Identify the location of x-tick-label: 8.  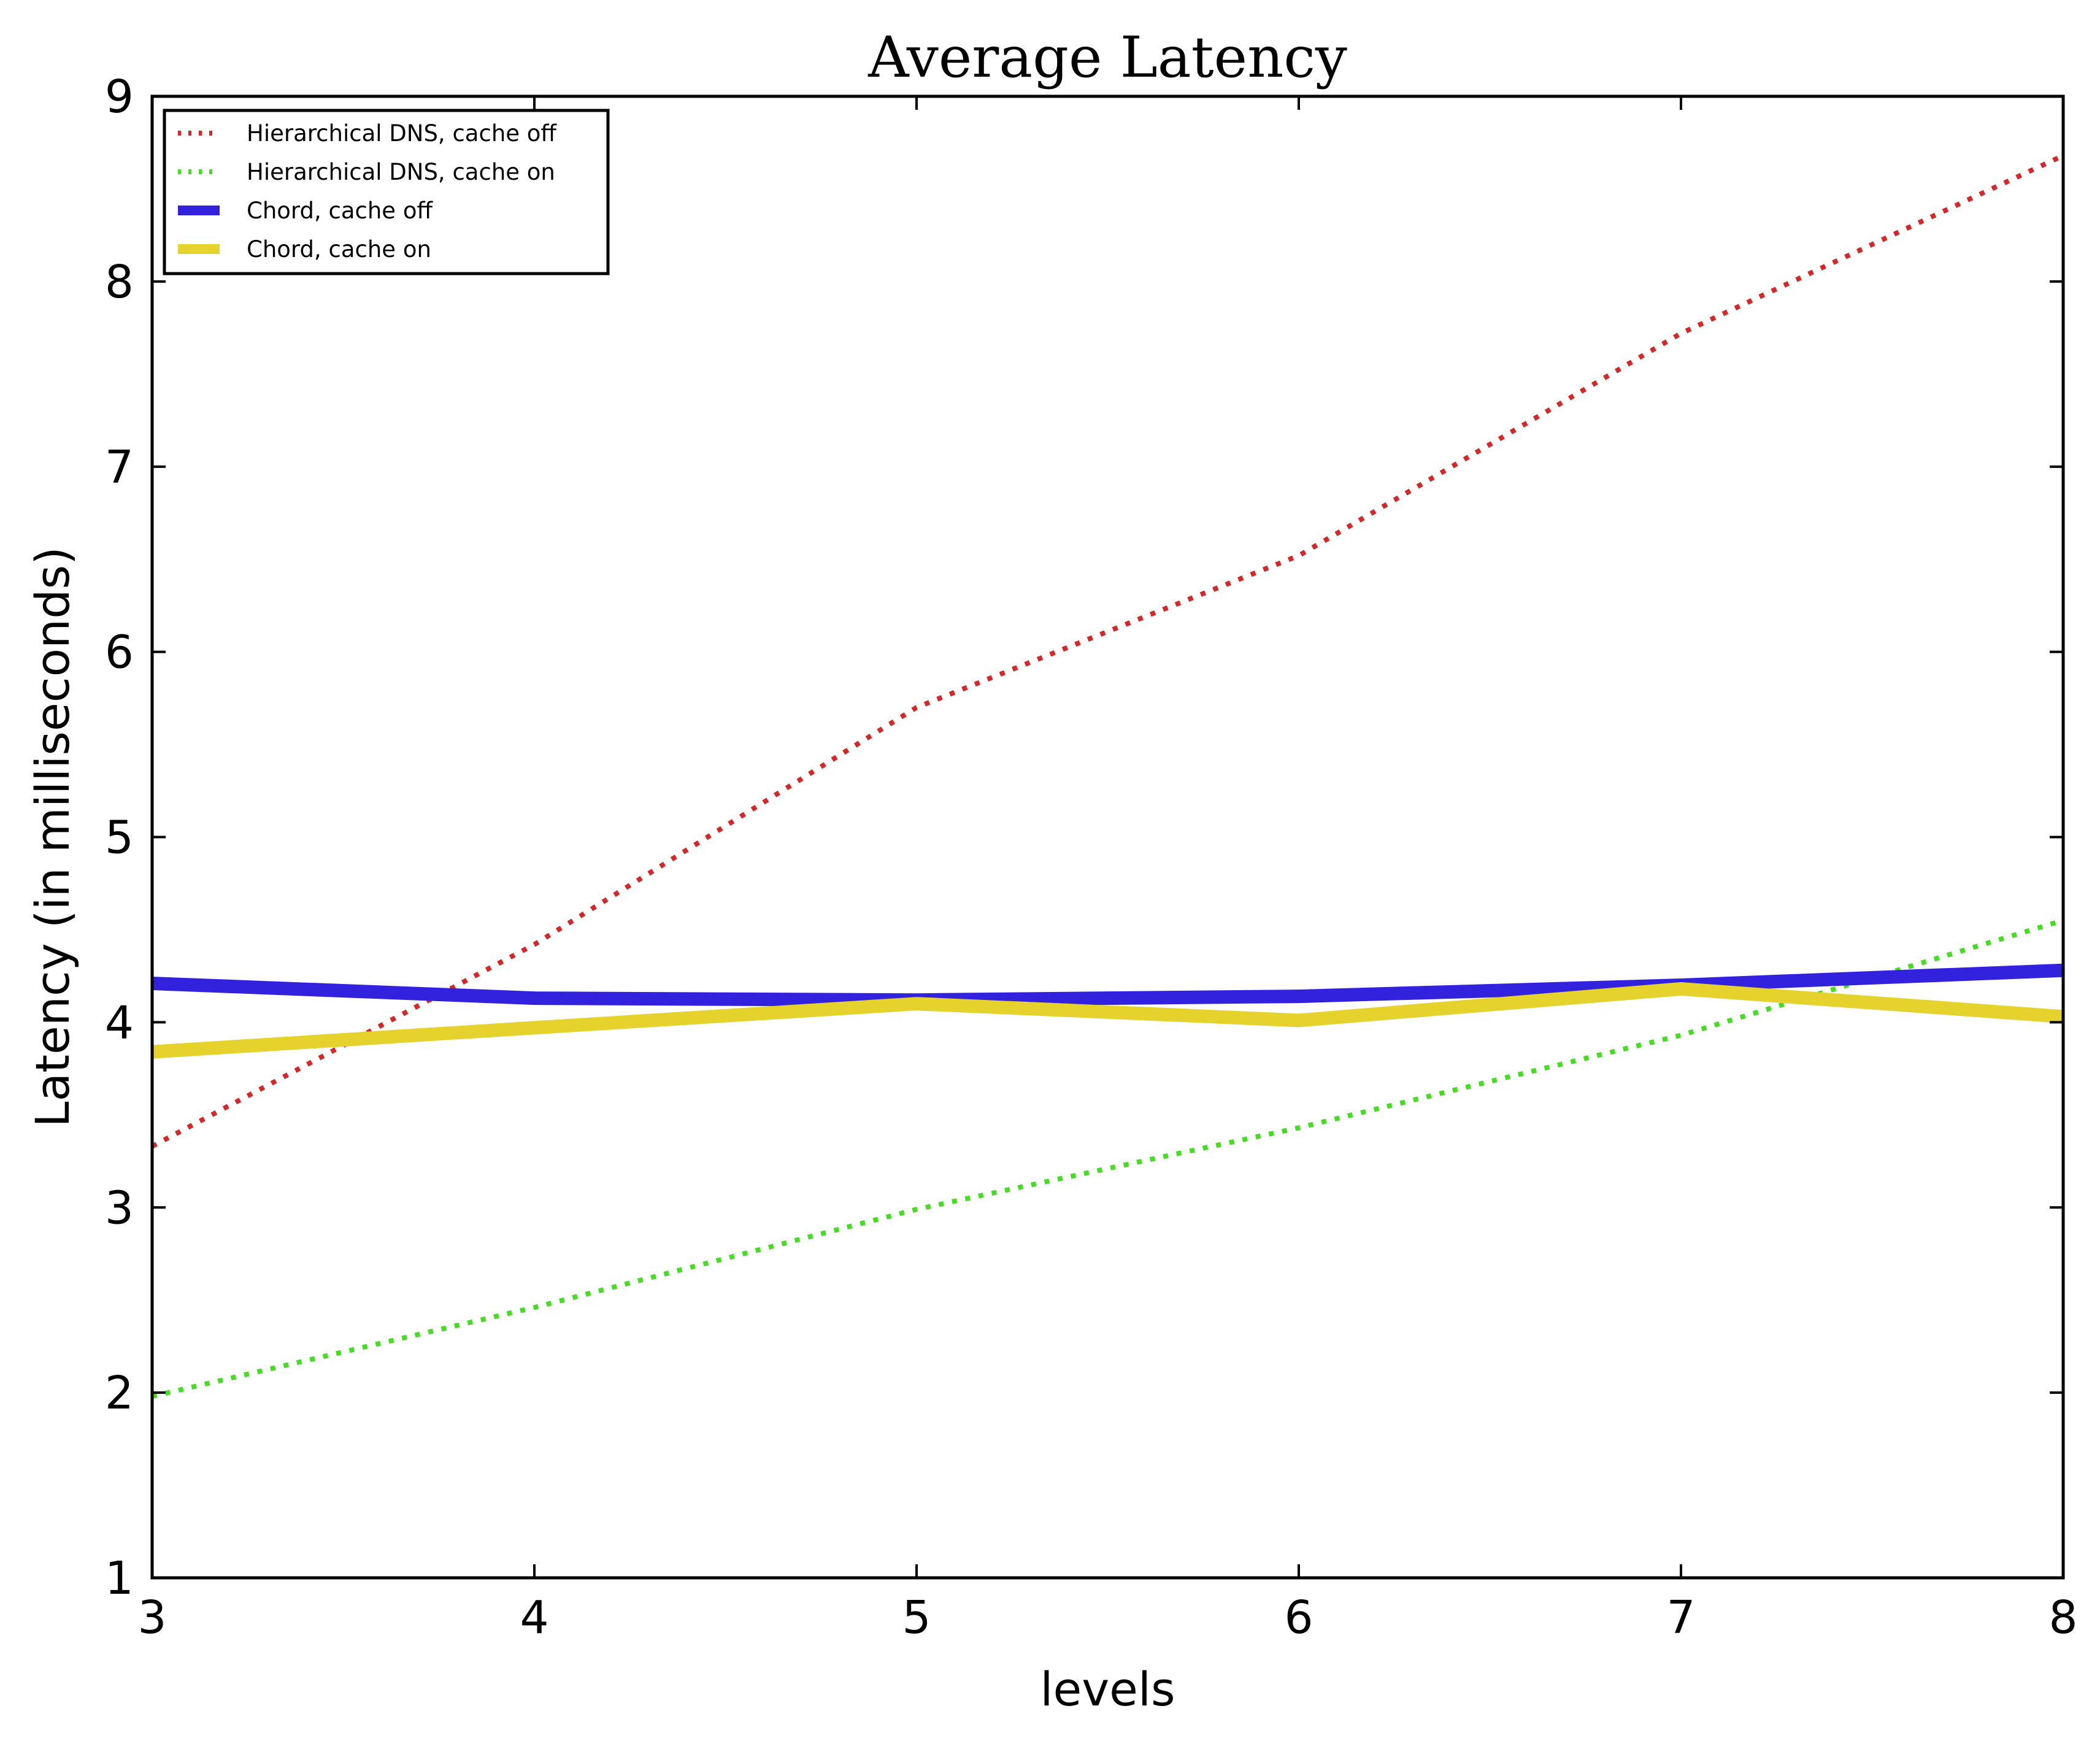
(2062, 1617).